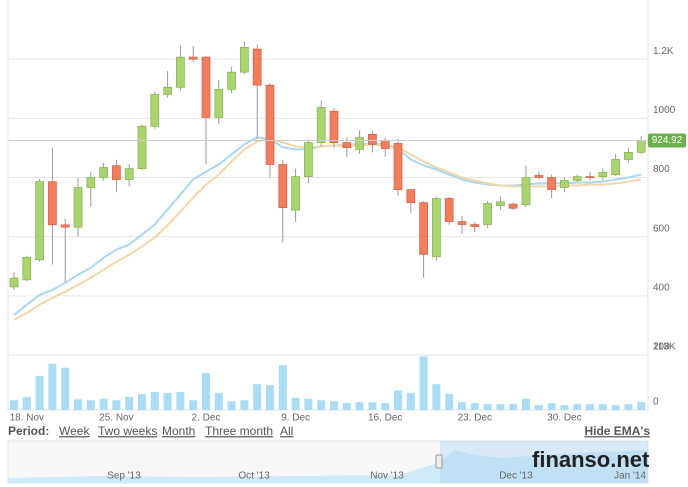 This screenshot has width=688, height=487. I want to click on navigator-selection, so click(544, 462).